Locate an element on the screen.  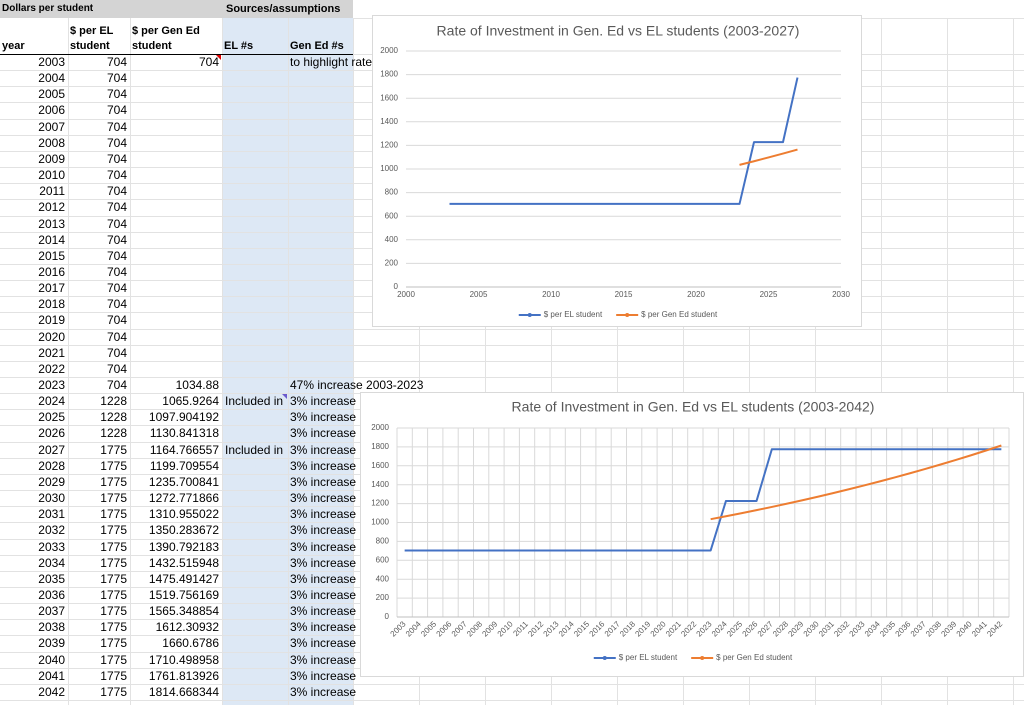
y-tick-label: 2000 is located at coordinates (389, 50).